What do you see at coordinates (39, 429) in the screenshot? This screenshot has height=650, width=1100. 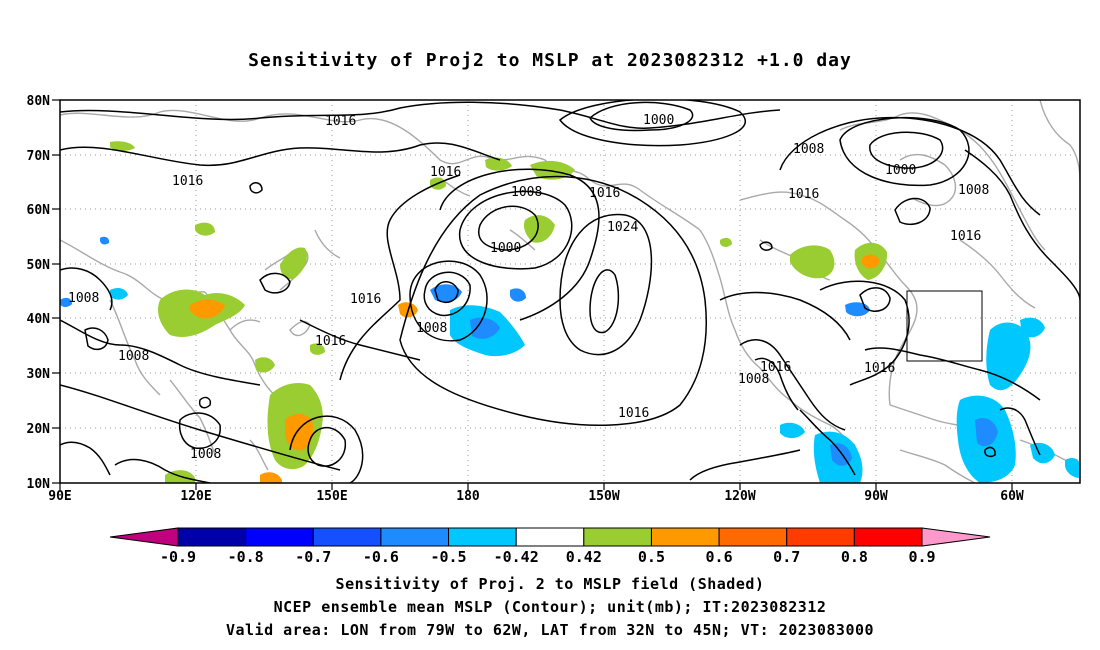 I see `lat-label: 20N` at bounding box center [39, 429].